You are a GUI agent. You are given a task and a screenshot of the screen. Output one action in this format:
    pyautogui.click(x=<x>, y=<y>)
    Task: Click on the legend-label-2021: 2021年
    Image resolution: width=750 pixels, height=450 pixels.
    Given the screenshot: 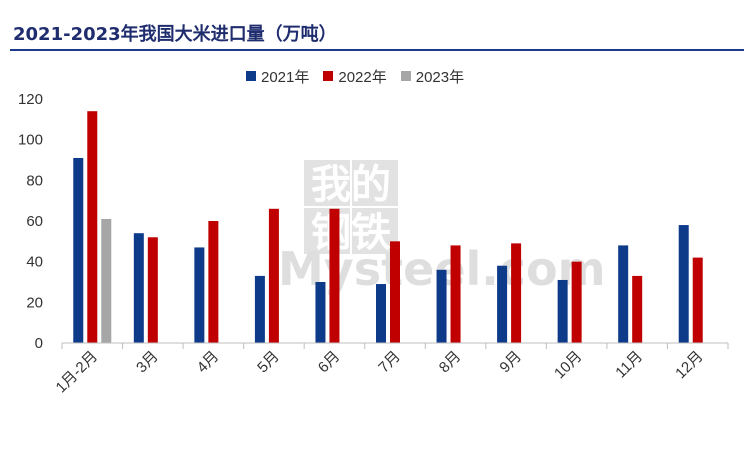 What is the action you would take?
    pyautogui.click(x=285, y=77)
    